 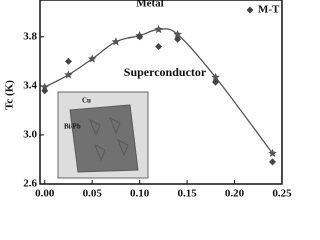 I want to click on y-tick-label: 2.6, so click(x=30, y=184).